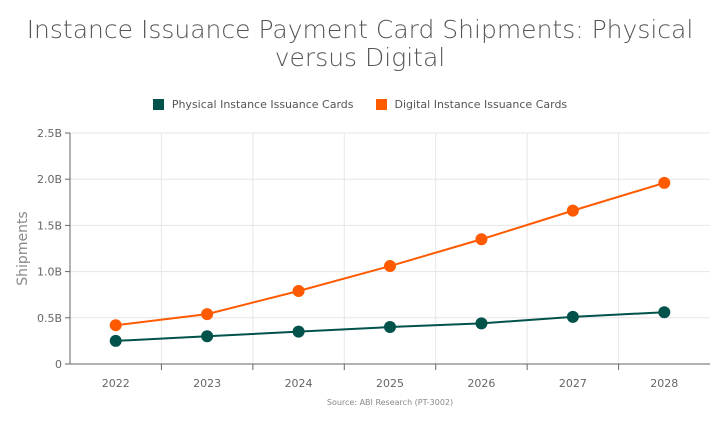 The height and width of the screenshot is (440, 720). What do you see at coordinates (481, 104) in the screenshot?
I see `legend-label: Digital Instance Issuance Cards` at bounding box center [481, 104].